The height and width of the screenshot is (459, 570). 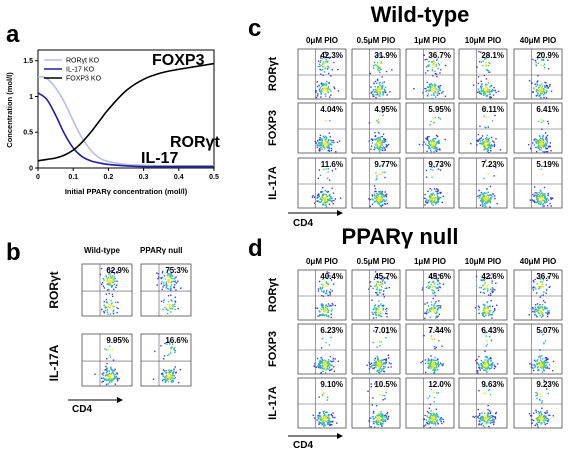 I want to click on panel-b-letter: b, so click(x=13, y=252).